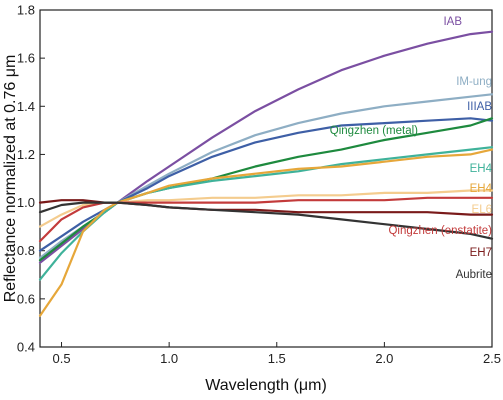 The image size is (503, 400). What do you see at coordinates (374, 131) in the screenshot?
I see `series-label: Qingzhen (metal)` at bounding box center [374, 131].